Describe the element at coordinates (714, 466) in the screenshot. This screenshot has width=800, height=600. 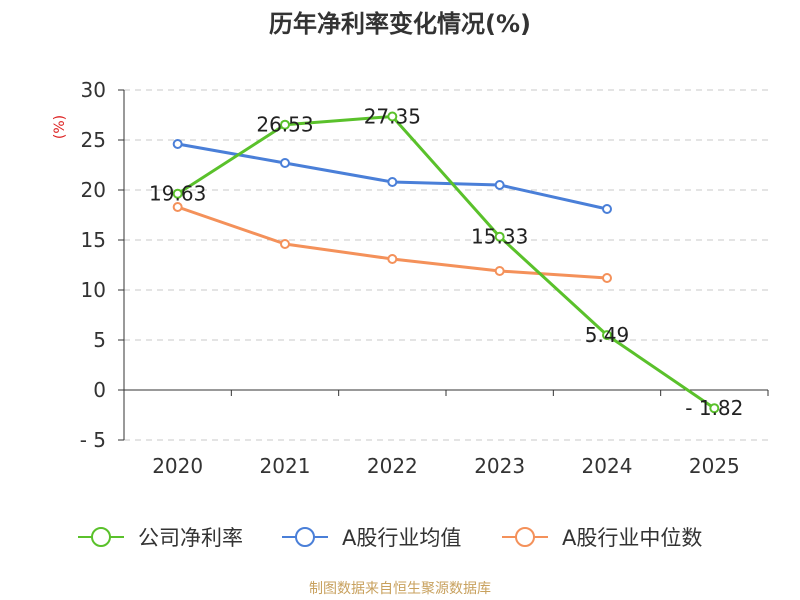
I see `x-tick-label: 2025` at that location.